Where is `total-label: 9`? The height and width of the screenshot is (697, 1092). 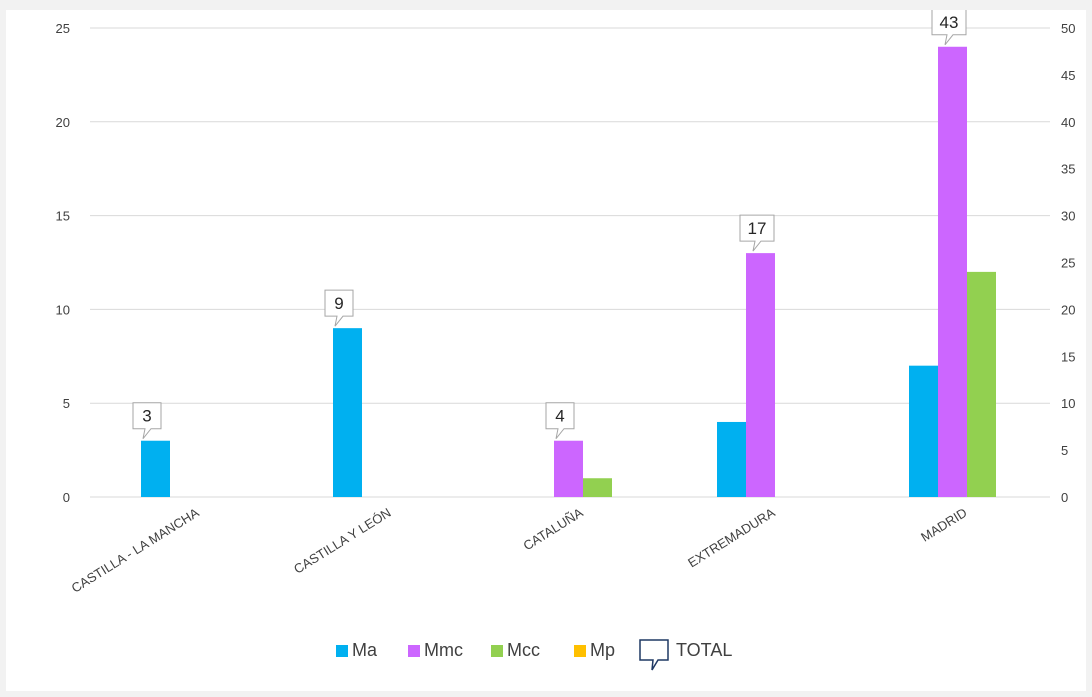 total-label: 9 is located at coordinates (338, 303).